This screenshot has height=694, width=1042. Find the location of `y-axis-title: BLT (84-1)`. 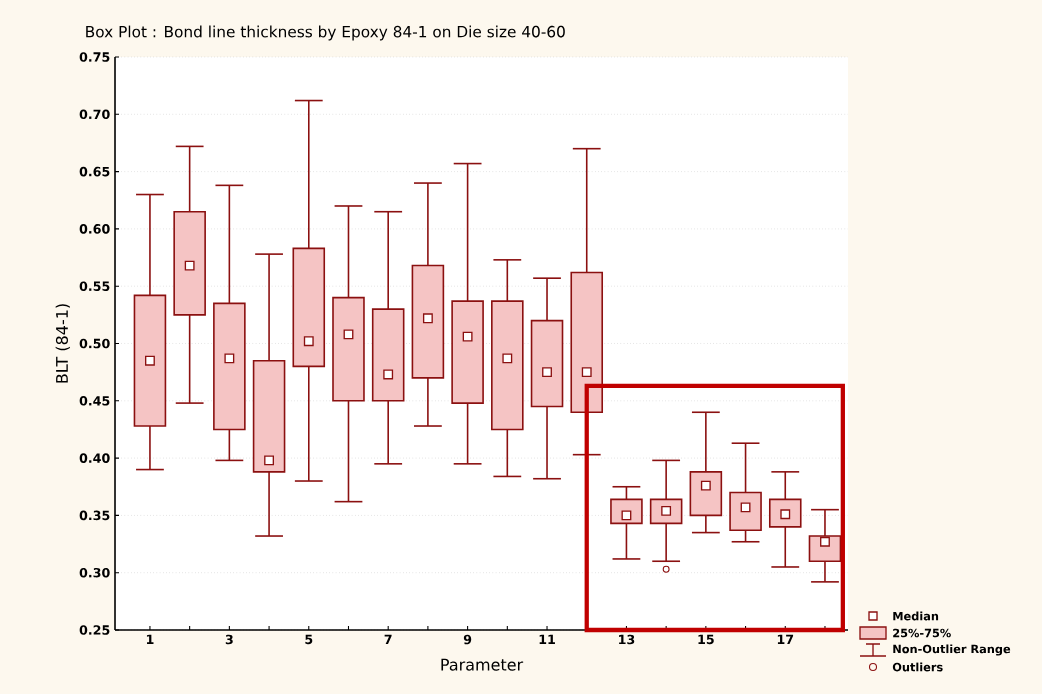

y-axis-title: BLT (84-1) is located at coordinates (62, 343).